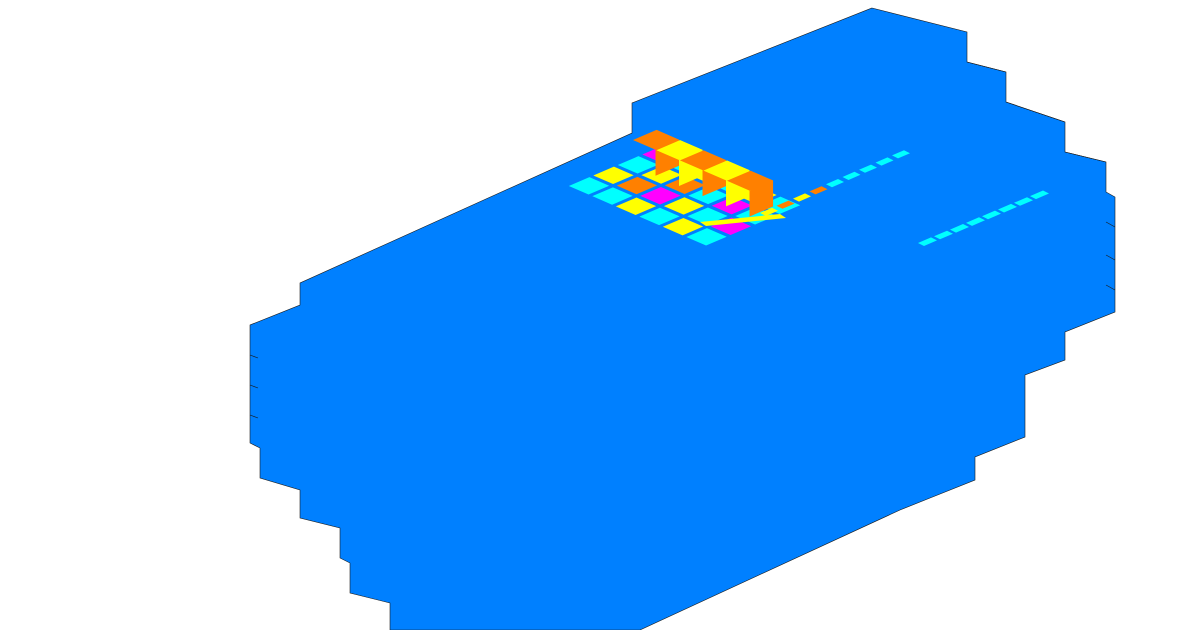 The image size is (1200, 630). What do you see at coordinates (743, 220) in the screenshot?
I see `channel-connector` at bounding box center [743, 220].